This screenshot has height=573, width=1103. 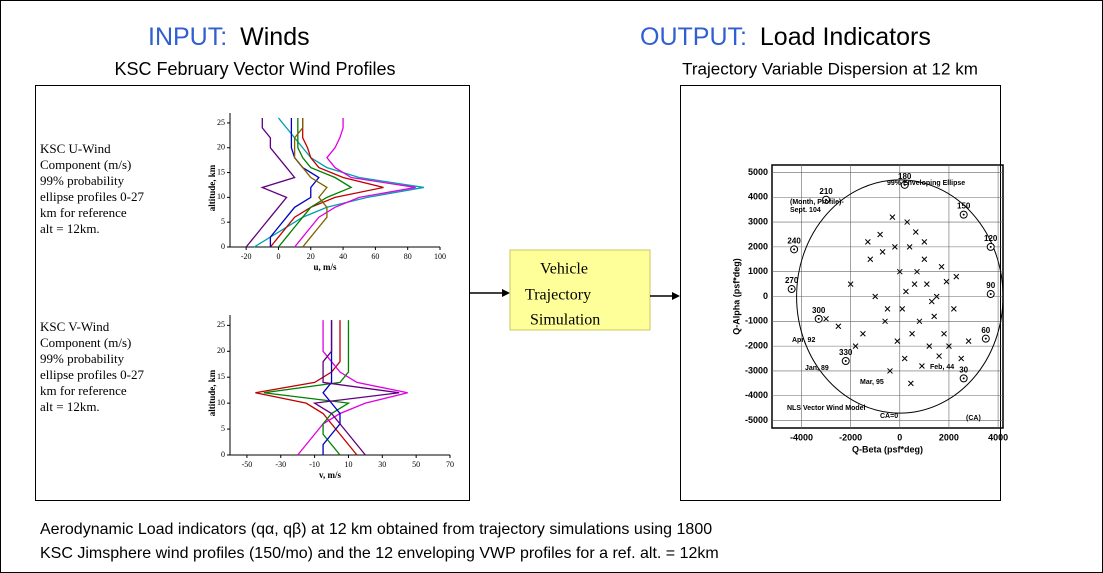 What do you see at coordinates (274, 37) in the screenshot?
I see `input-title: Winds` at bounding box center [274, 37].